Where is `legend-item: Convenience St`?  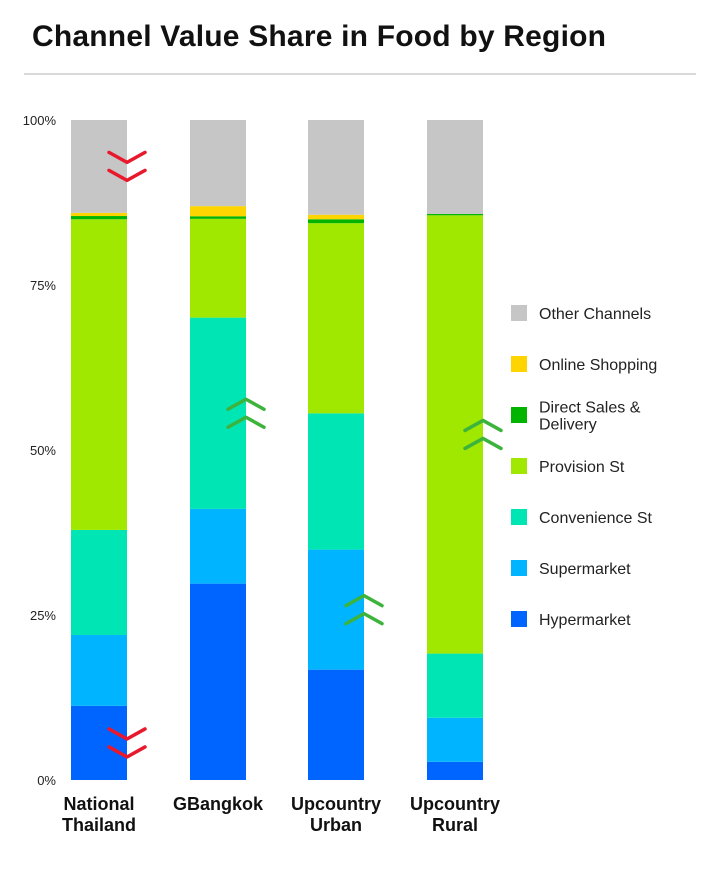 legend-item: Convenience St is located at coordinates (582, 518).